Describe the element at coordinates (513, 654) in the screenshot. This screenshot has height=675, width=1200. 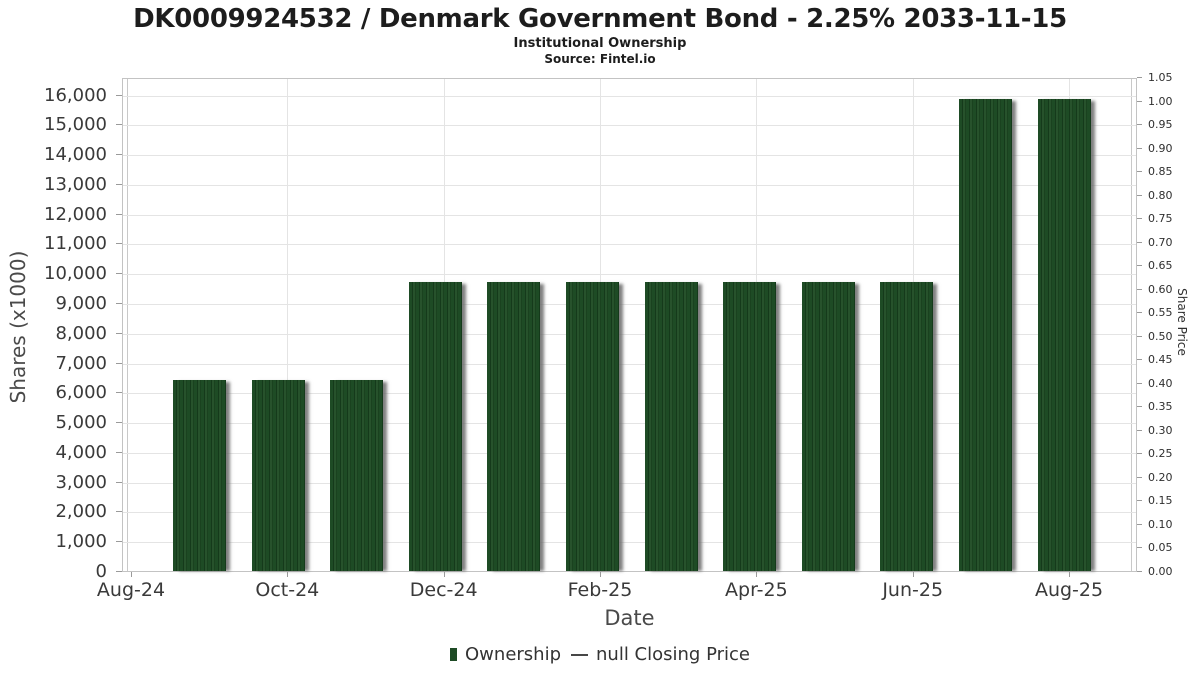
I see `legend-label-ownership: Ownership` at that location.